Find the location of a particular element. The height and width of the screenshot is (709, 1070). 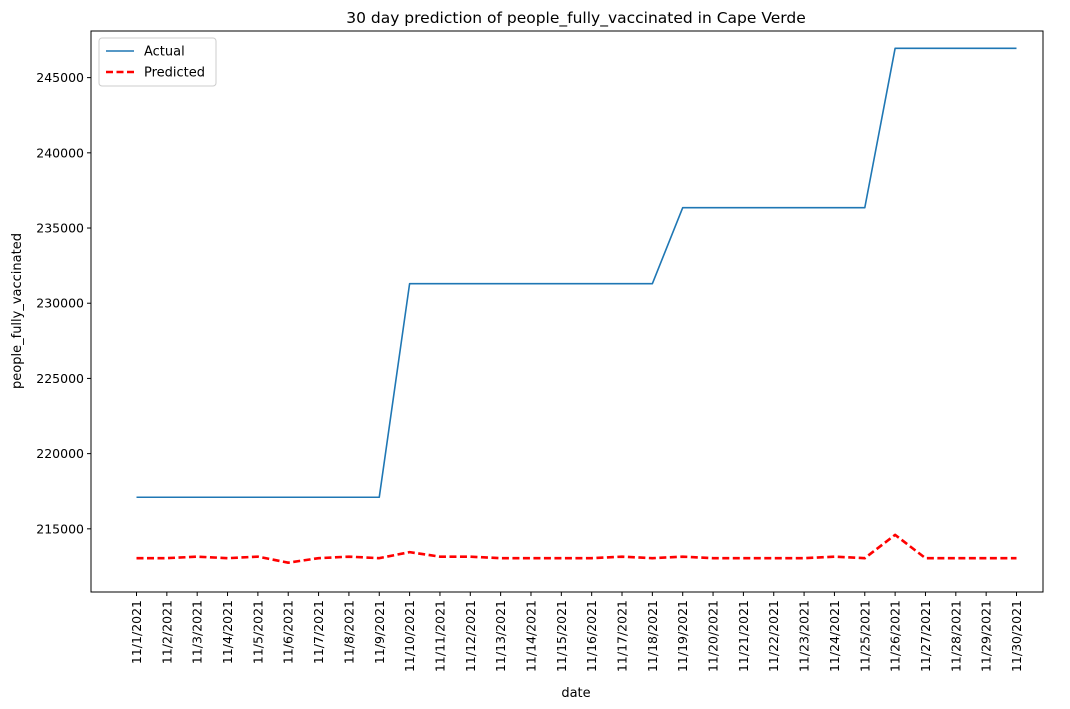

x-tick-label: 11/25/2021 is located at coordinates (864, 636).